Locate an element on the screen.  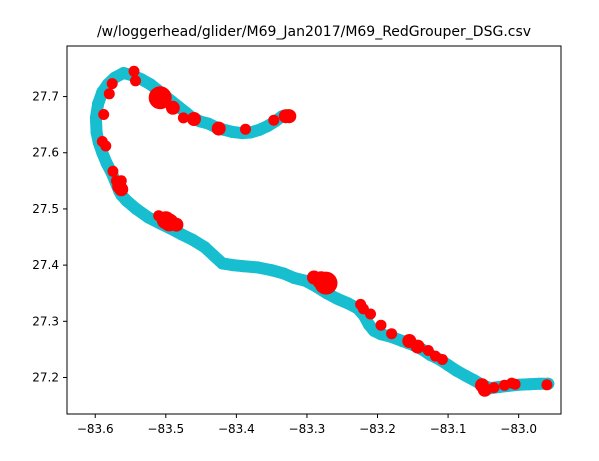
y-tick-label: 27.2 is located at coordinates (45, 377).